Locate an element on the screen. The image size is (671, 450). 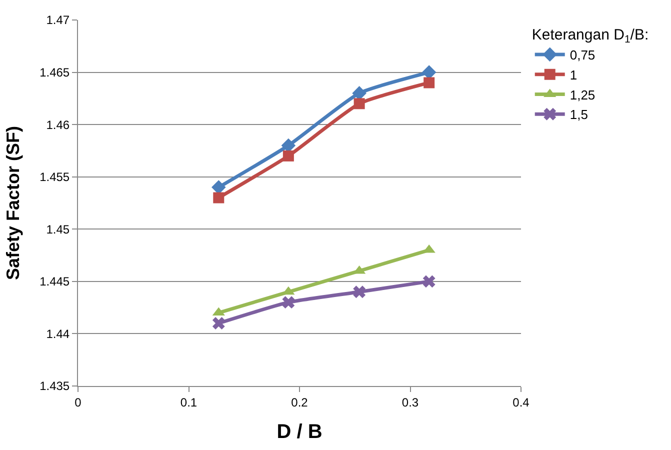
y-tick-label: 1.47 is located at coordinates (58, 20).